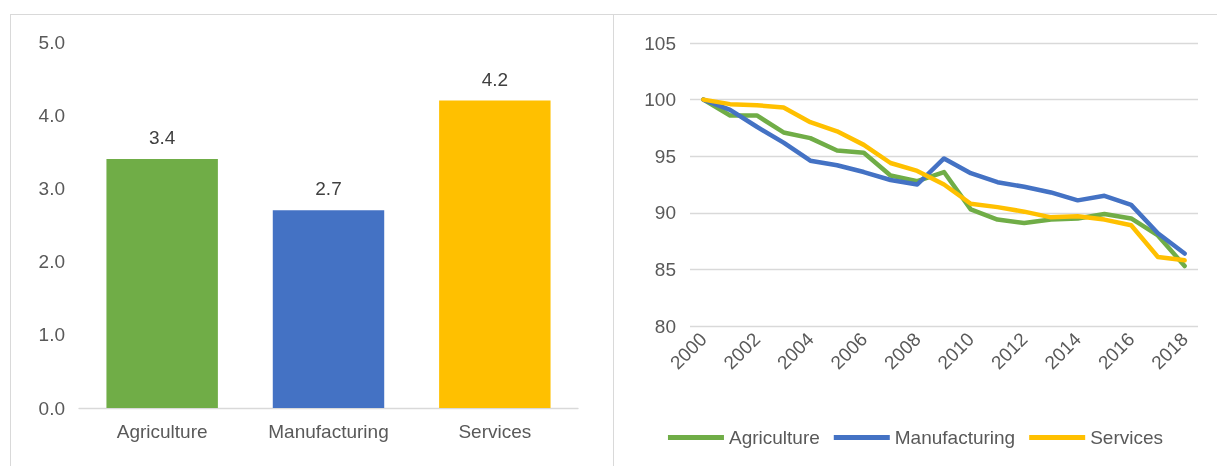  What do you see at coordinates (51, 188) in the screenshot?
I see `y-tick-label: 3.0` at bounding box center [51, 188].